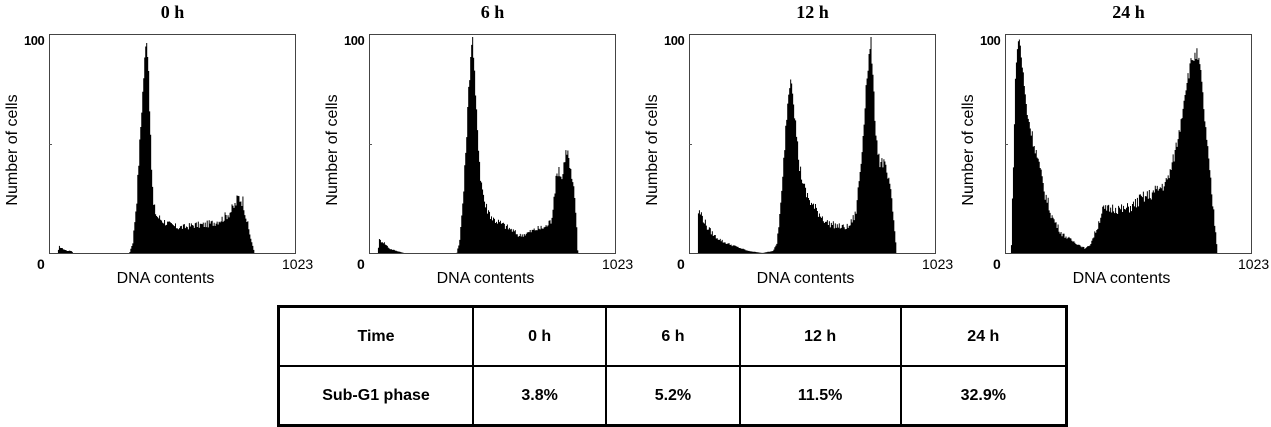 The height and width of the screenshot is (427, 1271). I want to click on table-header-cell: Time, so click(375, 336).